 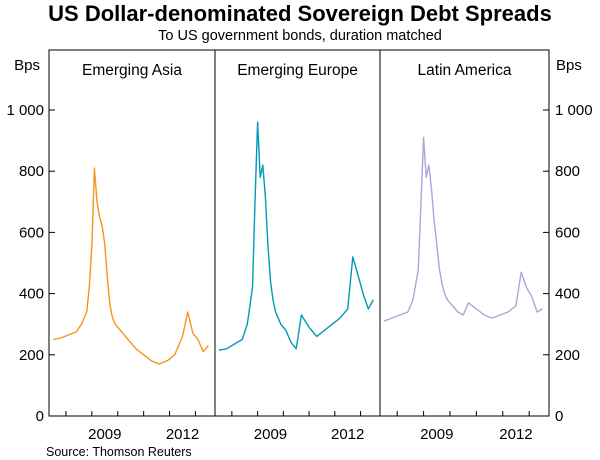 What do you see at coordinates (569, 65) in the screenshot?
I see `right-axis-label: Bps` at bounding box center [569, 65].